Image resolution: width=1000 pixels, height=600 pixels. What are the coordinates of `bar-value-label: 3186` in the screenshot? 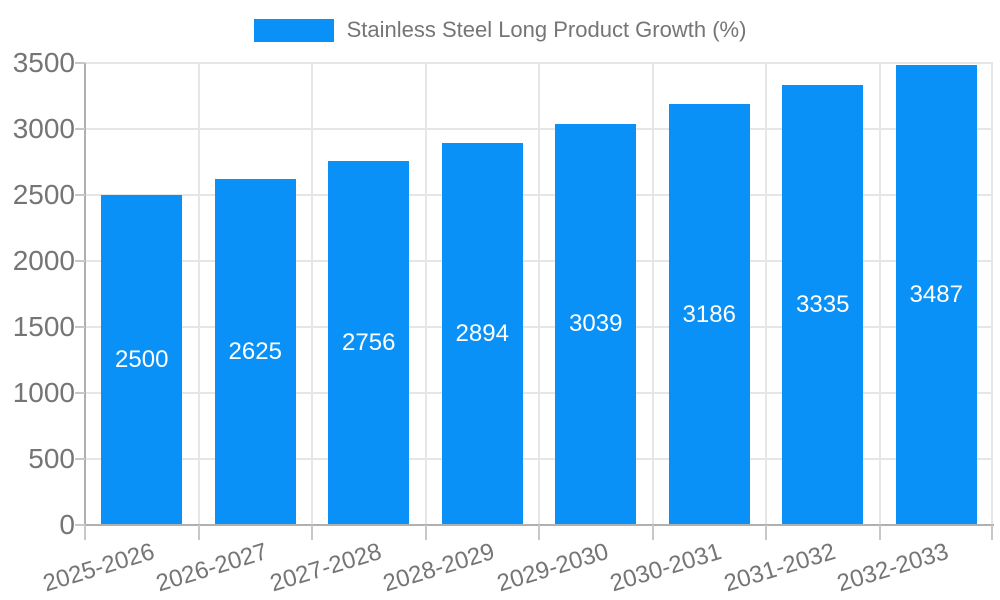 It's located at (709, 314).